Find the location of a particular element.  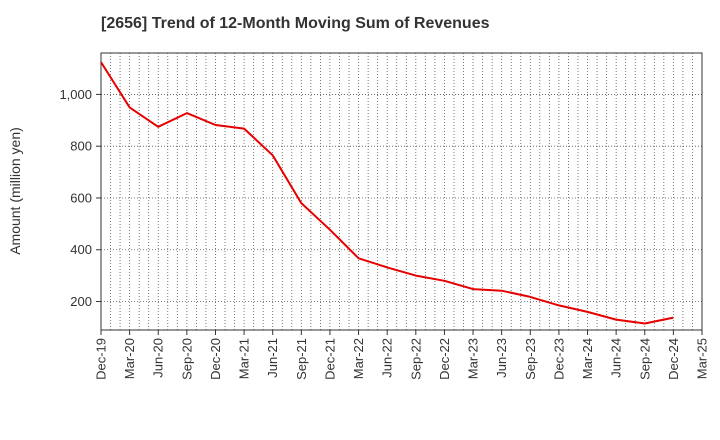

x-tick-label: Mar-20 is located at coordinates (129, 358).